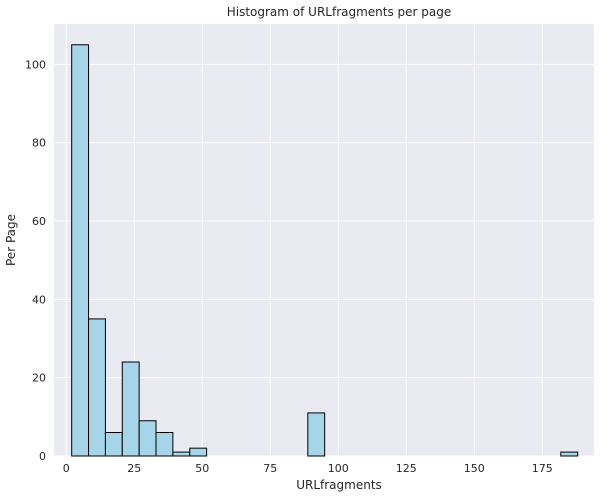  Describe the element at coordinates (542, 468) in the screenshot. I see `x-tick-label: 175` at that location.